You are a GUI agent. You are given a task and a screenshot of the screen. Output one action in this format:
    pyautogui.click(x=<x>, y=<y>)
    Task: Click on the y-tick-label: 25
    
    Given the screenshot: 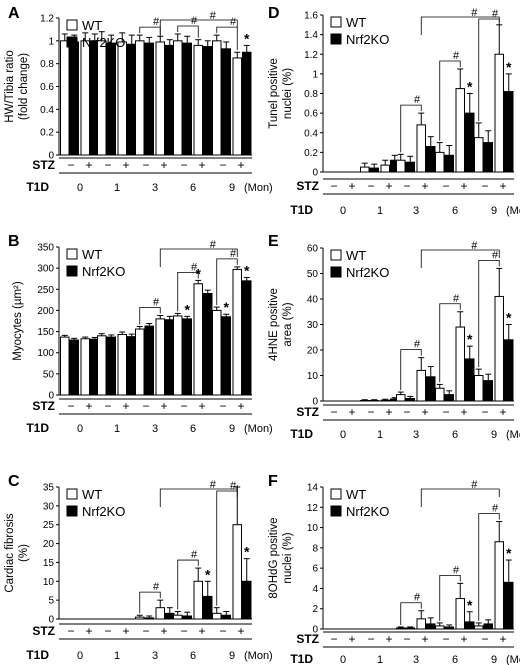 What is the action you would take?
    pyautogui.click(x=49, y=525)
    